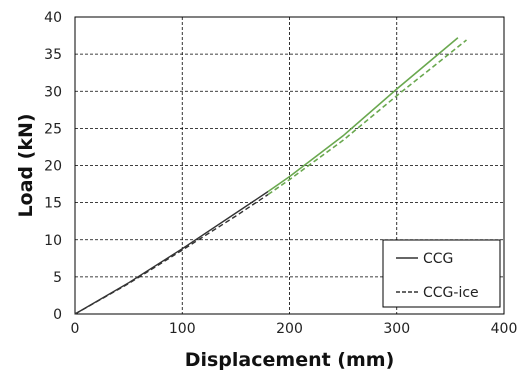 This screenshot has height=376, width=524. I want to click on legend-label-ccg: CCG, so click(438, 259).